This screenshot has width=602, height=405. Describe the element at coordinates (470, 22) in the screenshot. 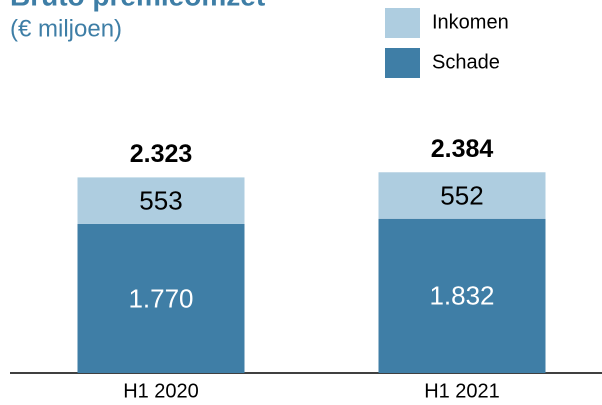

I see `legend-label: Inkomen` at that location.